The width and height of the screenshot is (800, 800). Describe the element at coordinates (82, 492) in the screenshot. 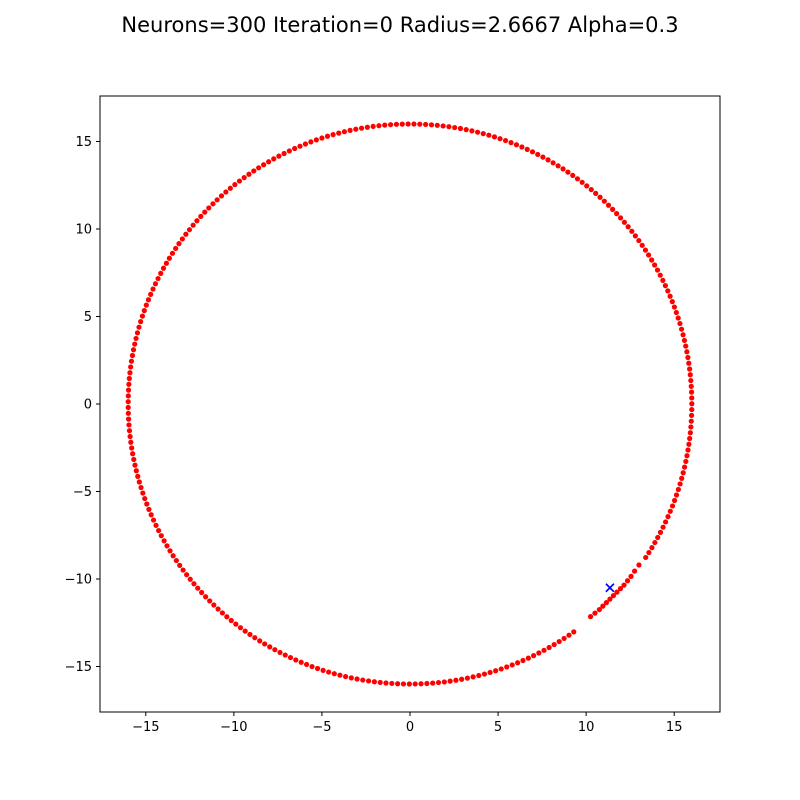

I see `y-tick-label: −5` at that location.